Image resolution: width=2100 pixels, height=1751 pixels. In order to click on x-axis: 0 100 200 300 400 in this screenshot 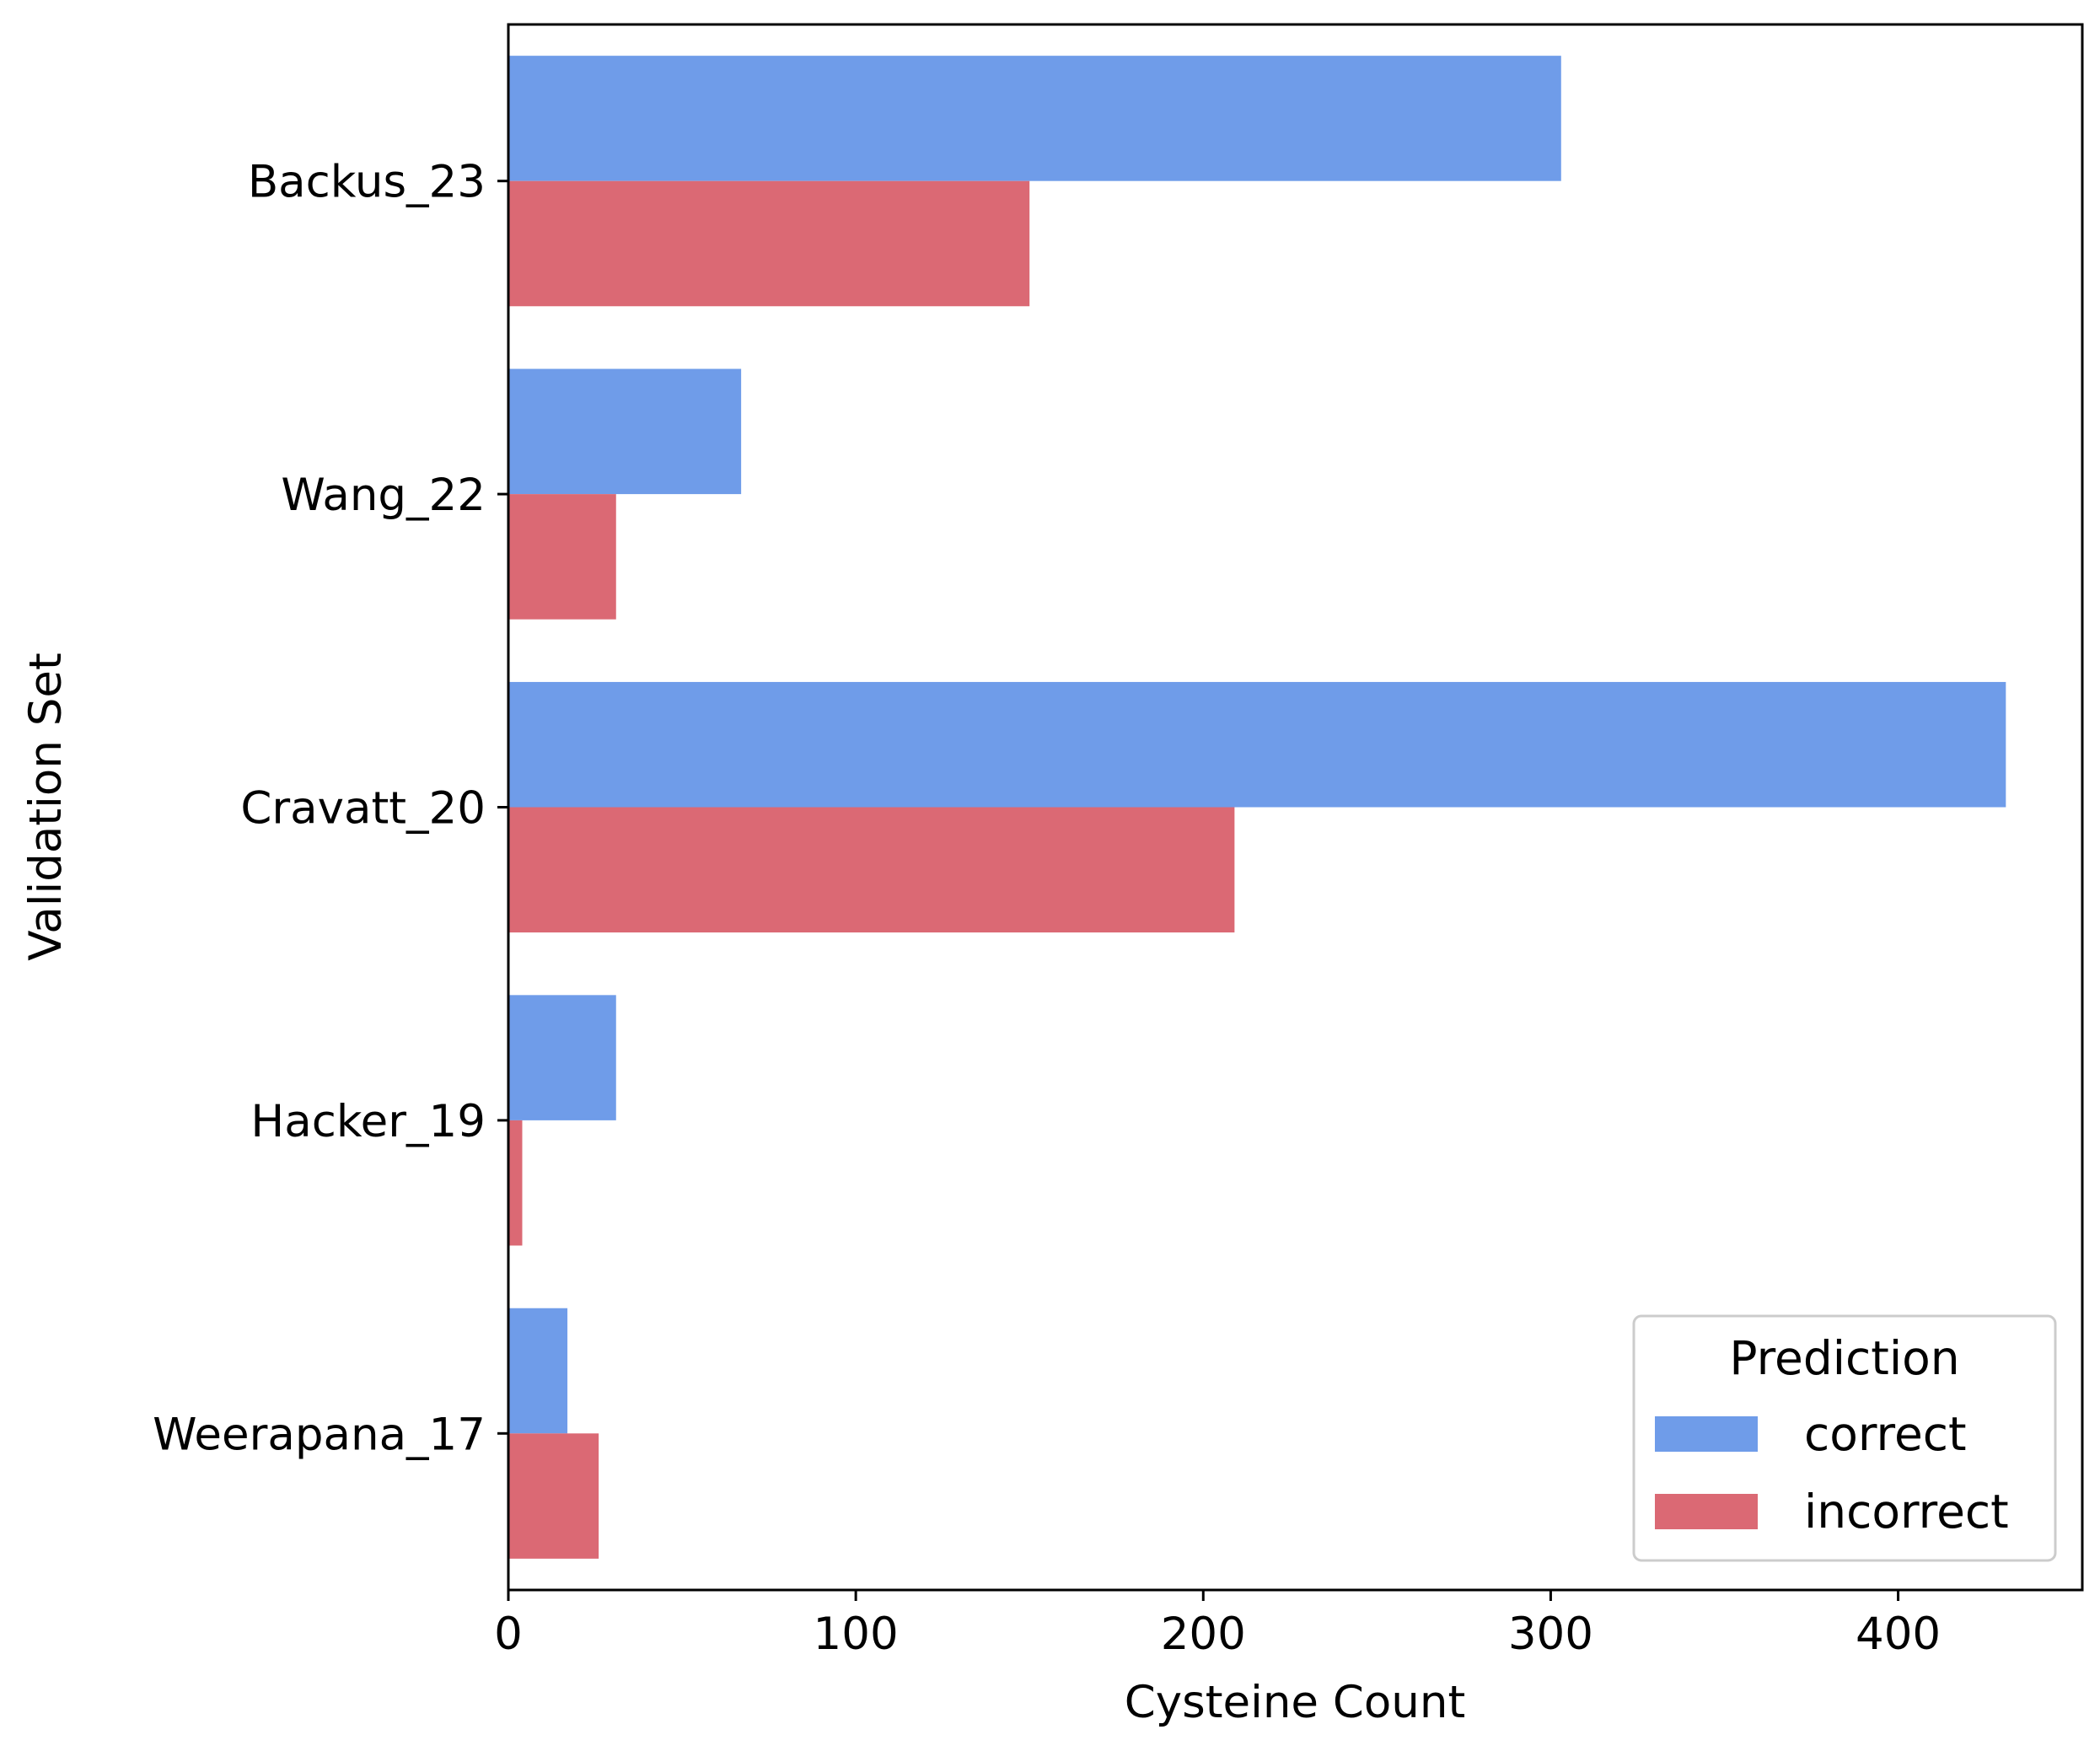, I will do `click(1217, 1625)`.